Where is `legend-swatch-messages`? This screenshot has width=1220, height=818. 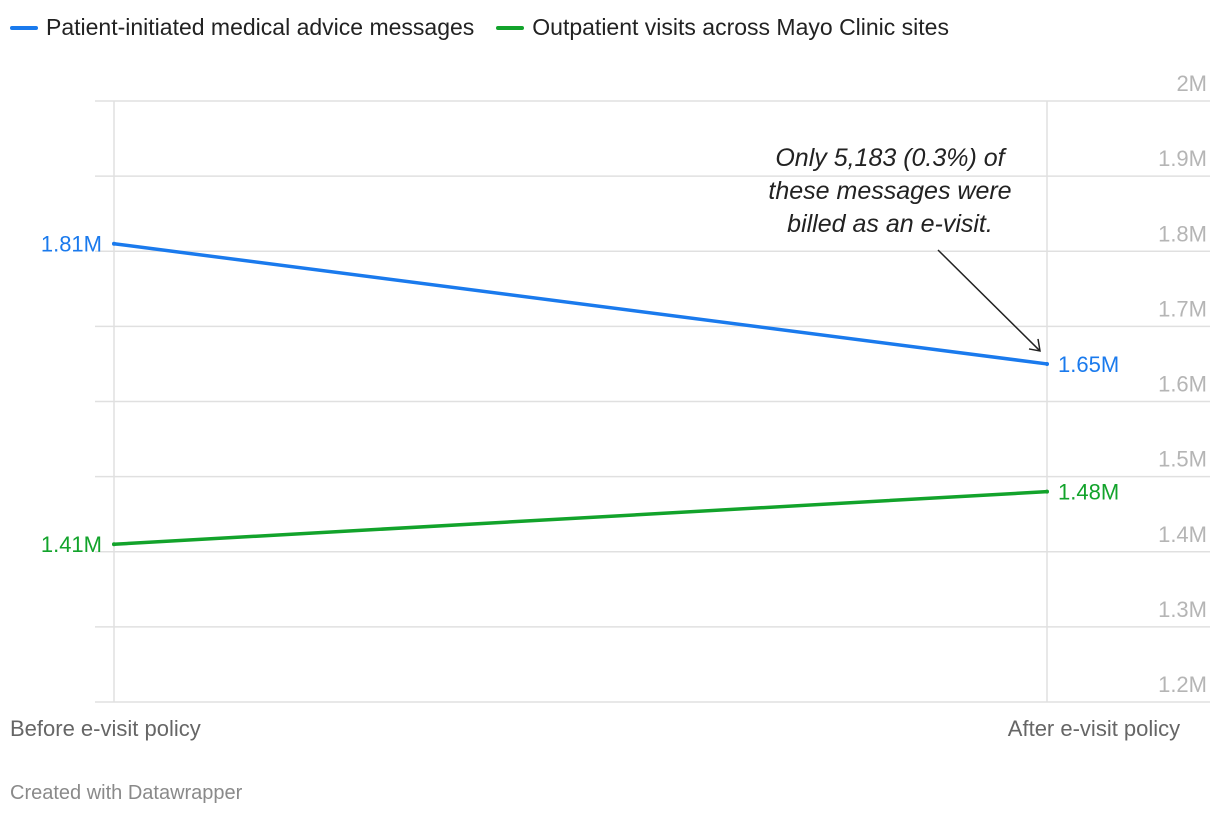 legend-swatch-messages is located at coordinates (24, 27).